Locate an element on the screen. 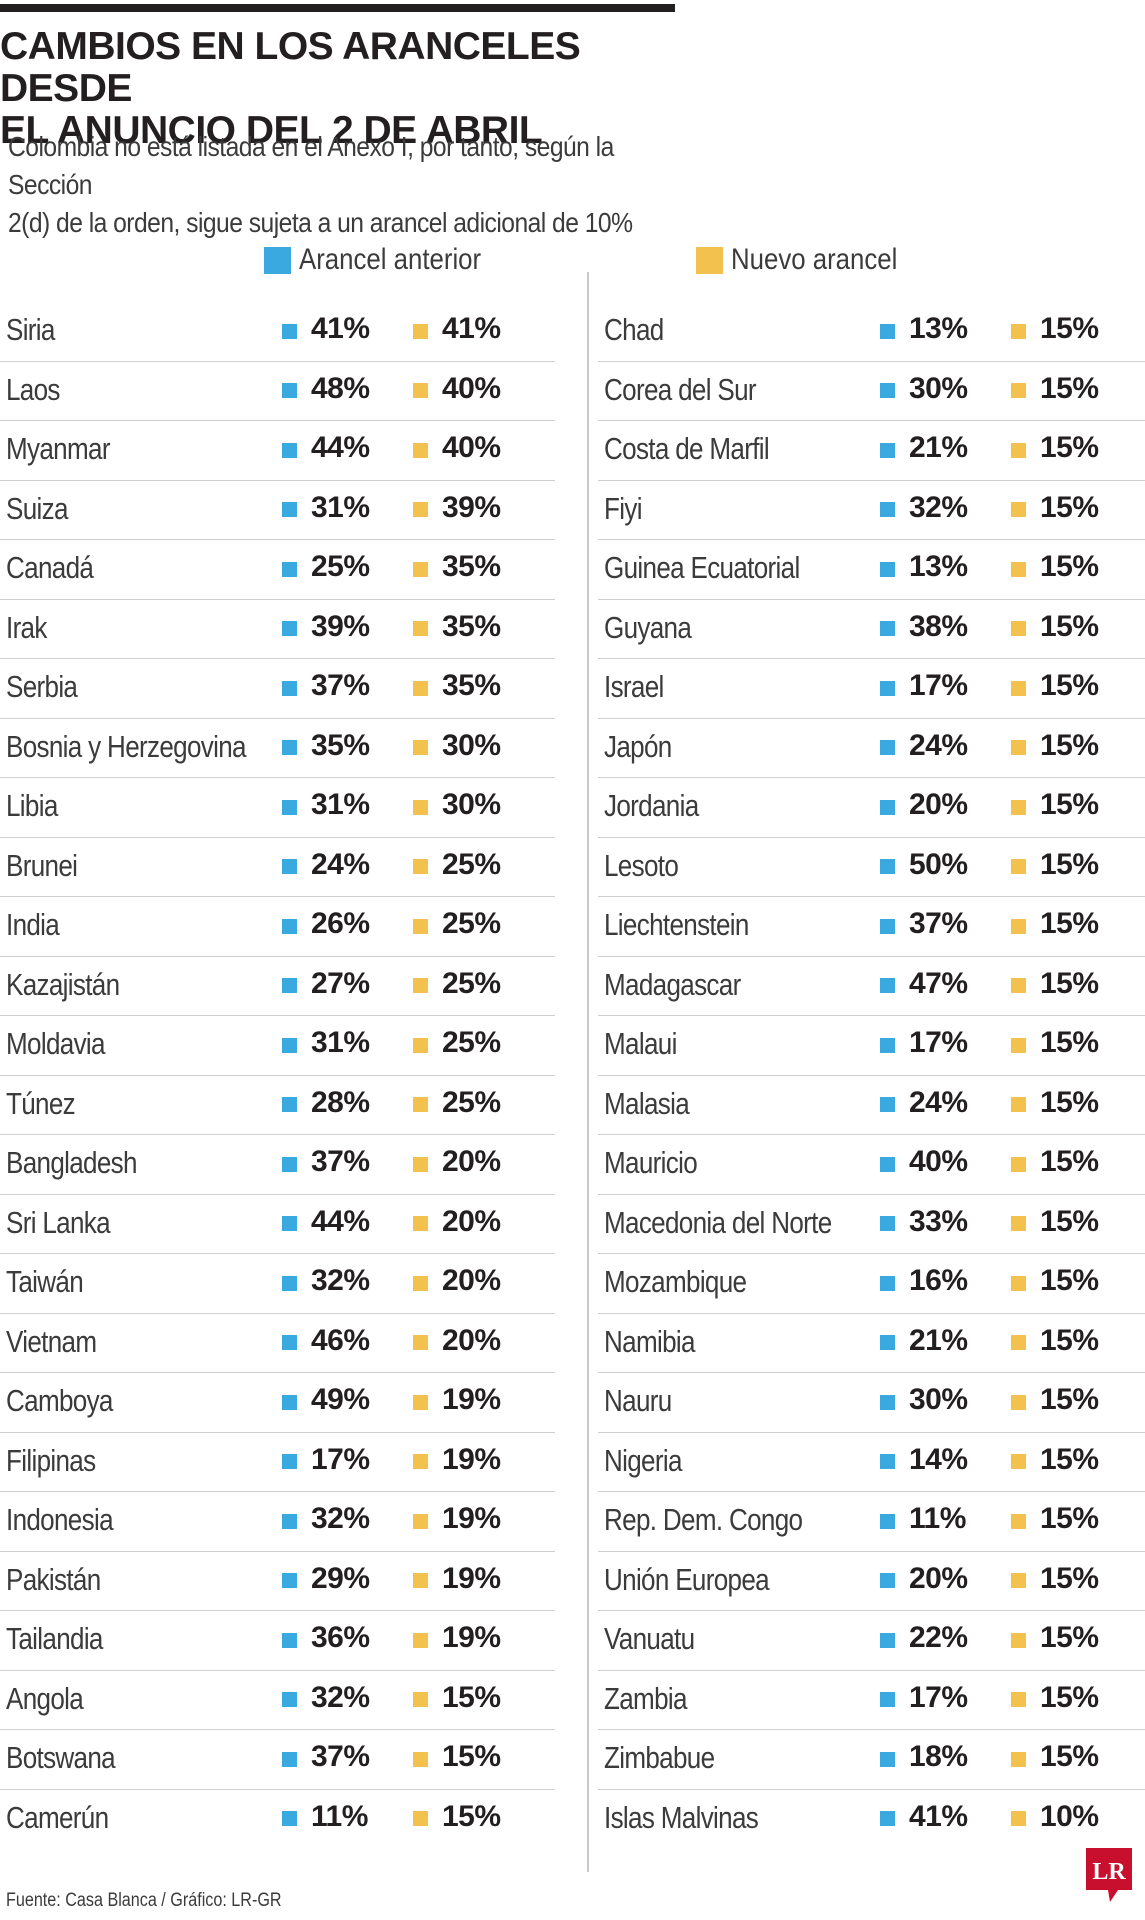  country-name: Malaui is located at coordinates (640, 1043).